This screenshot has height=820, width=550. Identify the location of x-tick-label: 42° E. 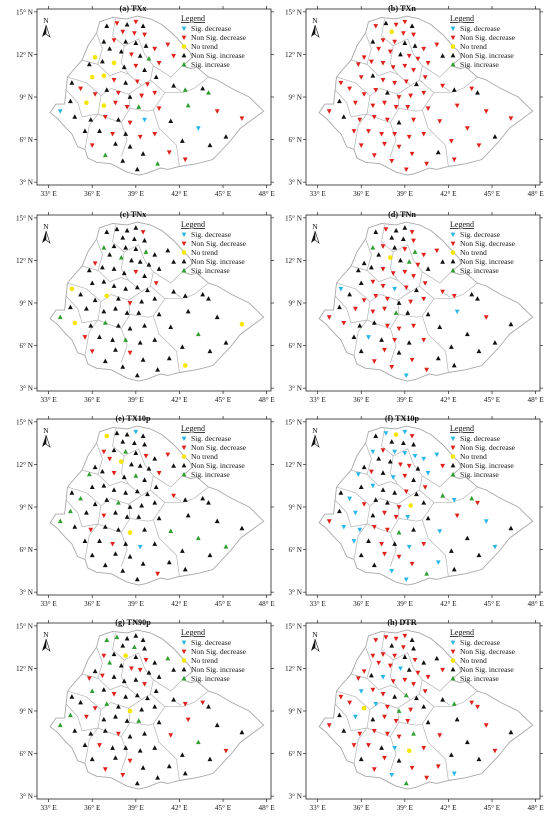
(179, 194).